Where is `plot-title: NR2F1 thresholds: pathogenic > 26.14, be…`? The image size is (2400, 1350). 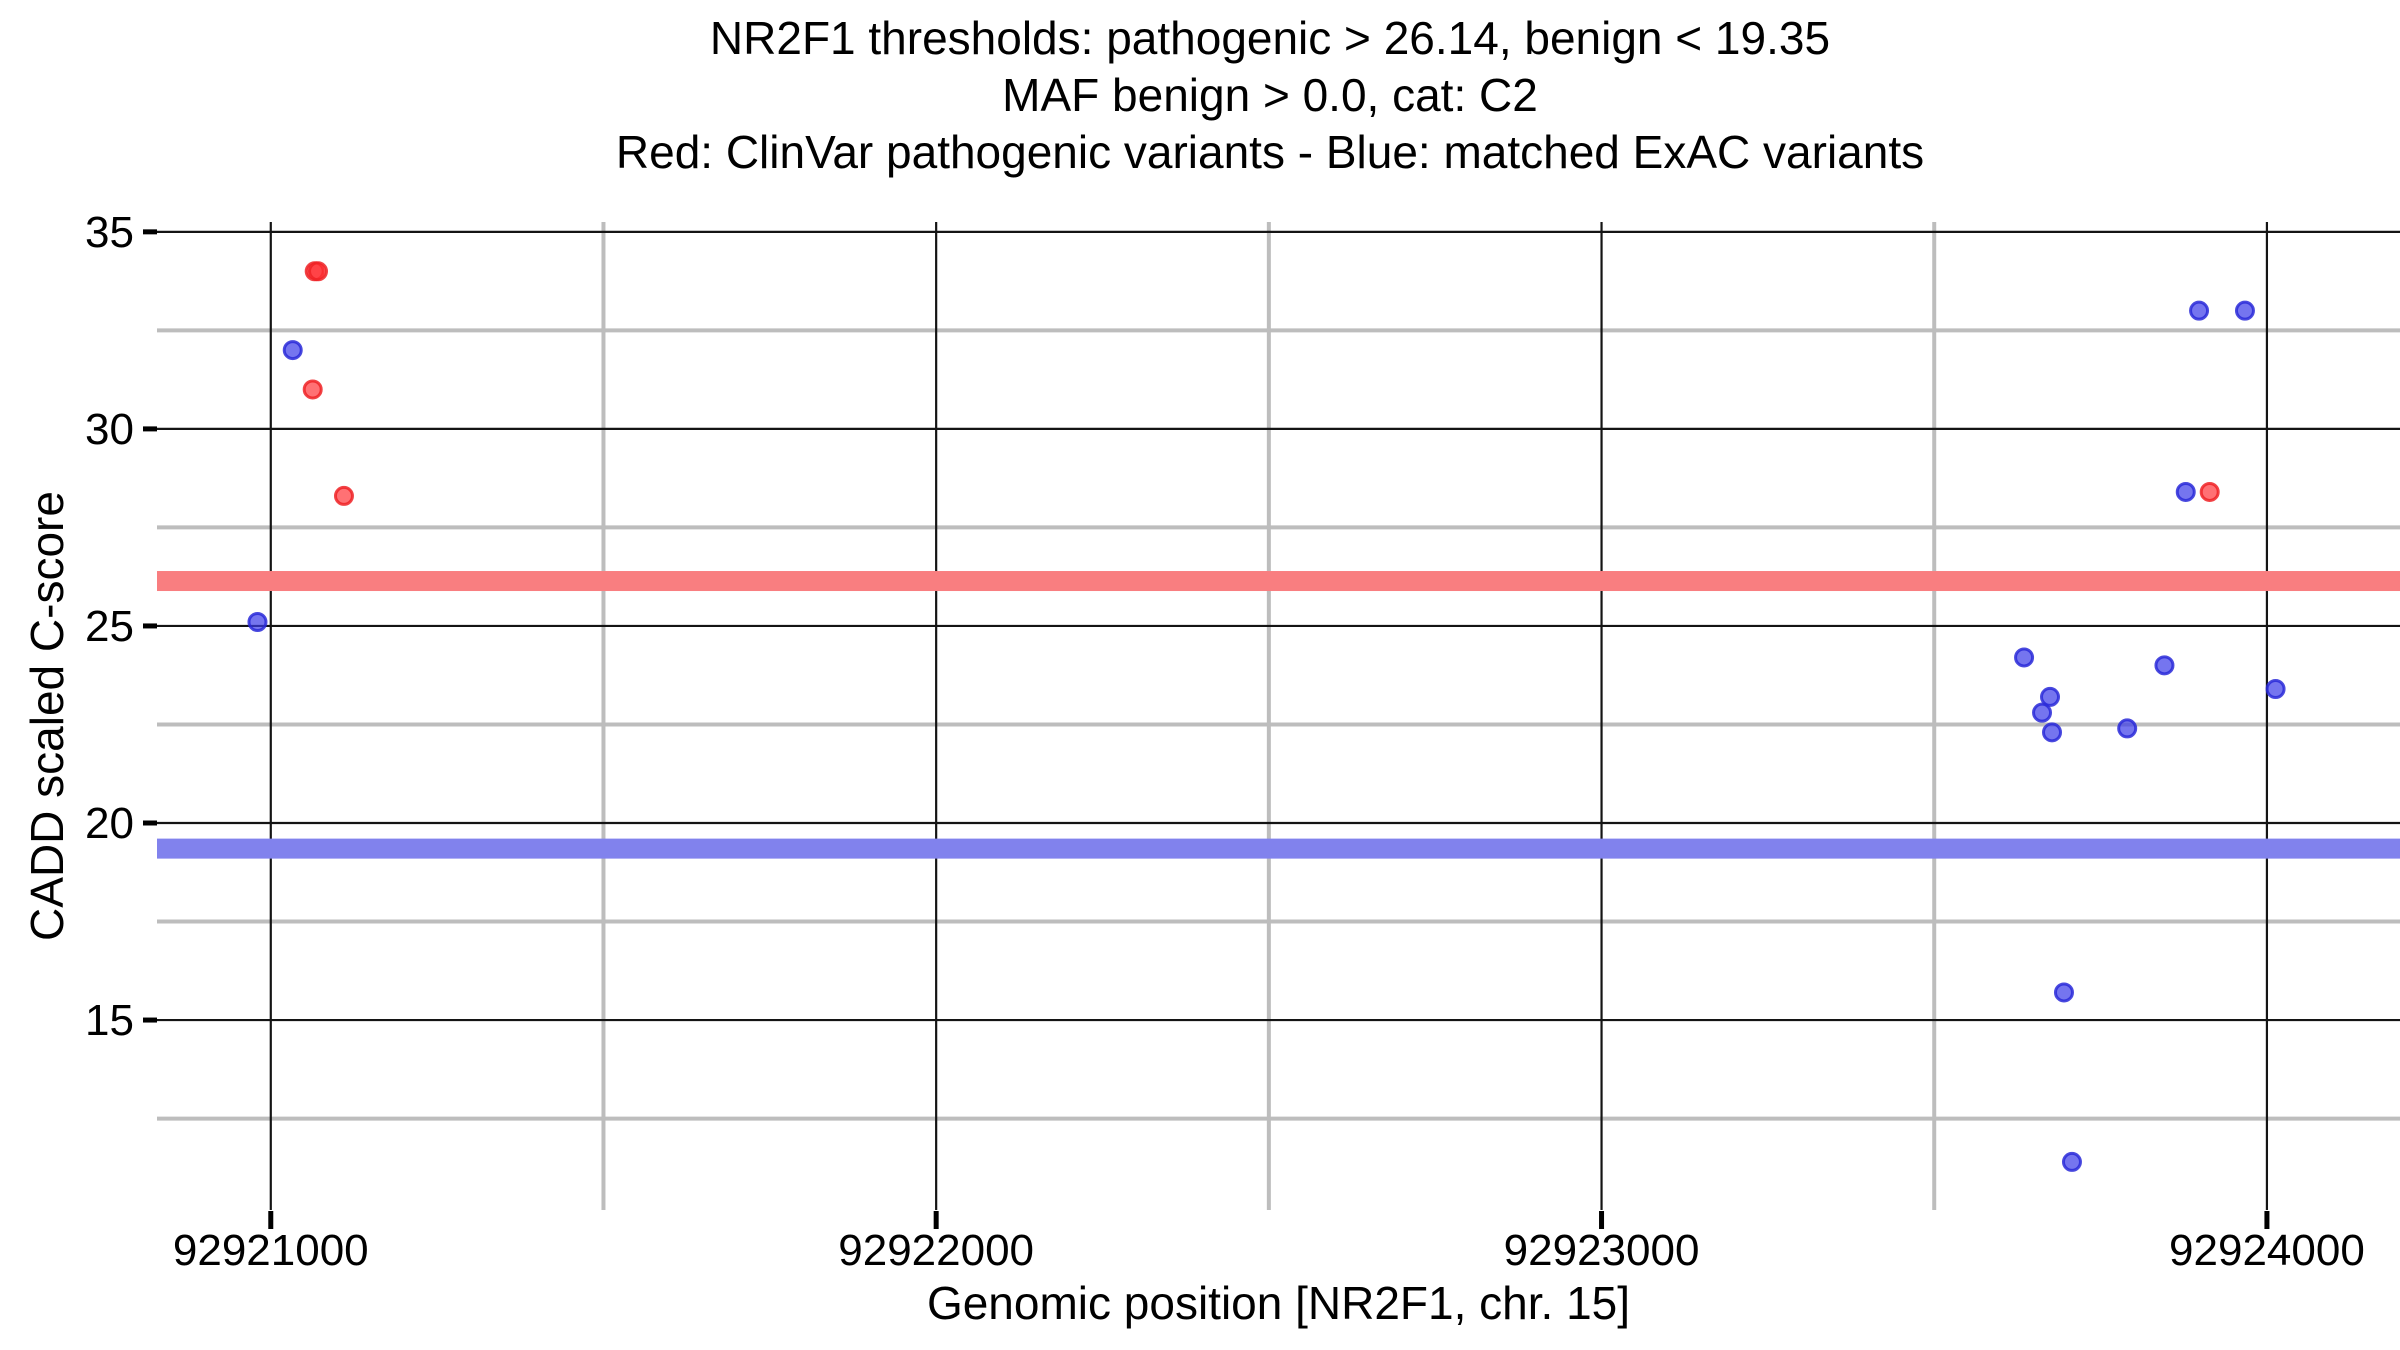
plot-title: NR2F1 thresholds: pathogenic > 26.14, be… is located at coordinates (1270, 95).